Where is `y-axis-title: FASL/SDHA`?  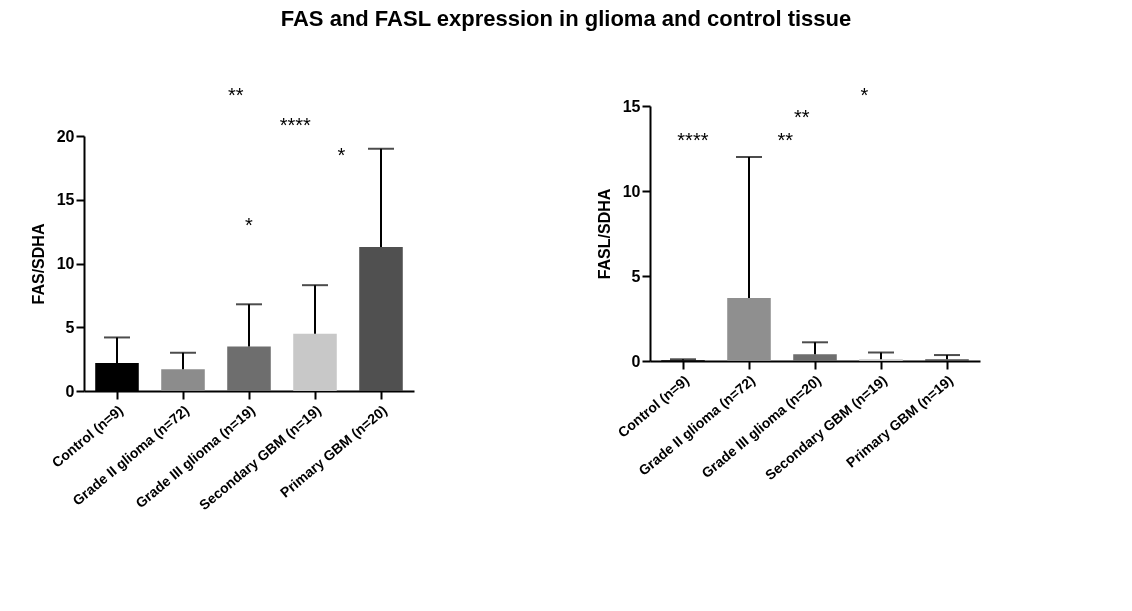
y-axis-title: FASL/SDHA is located at coordinates (604, 234).